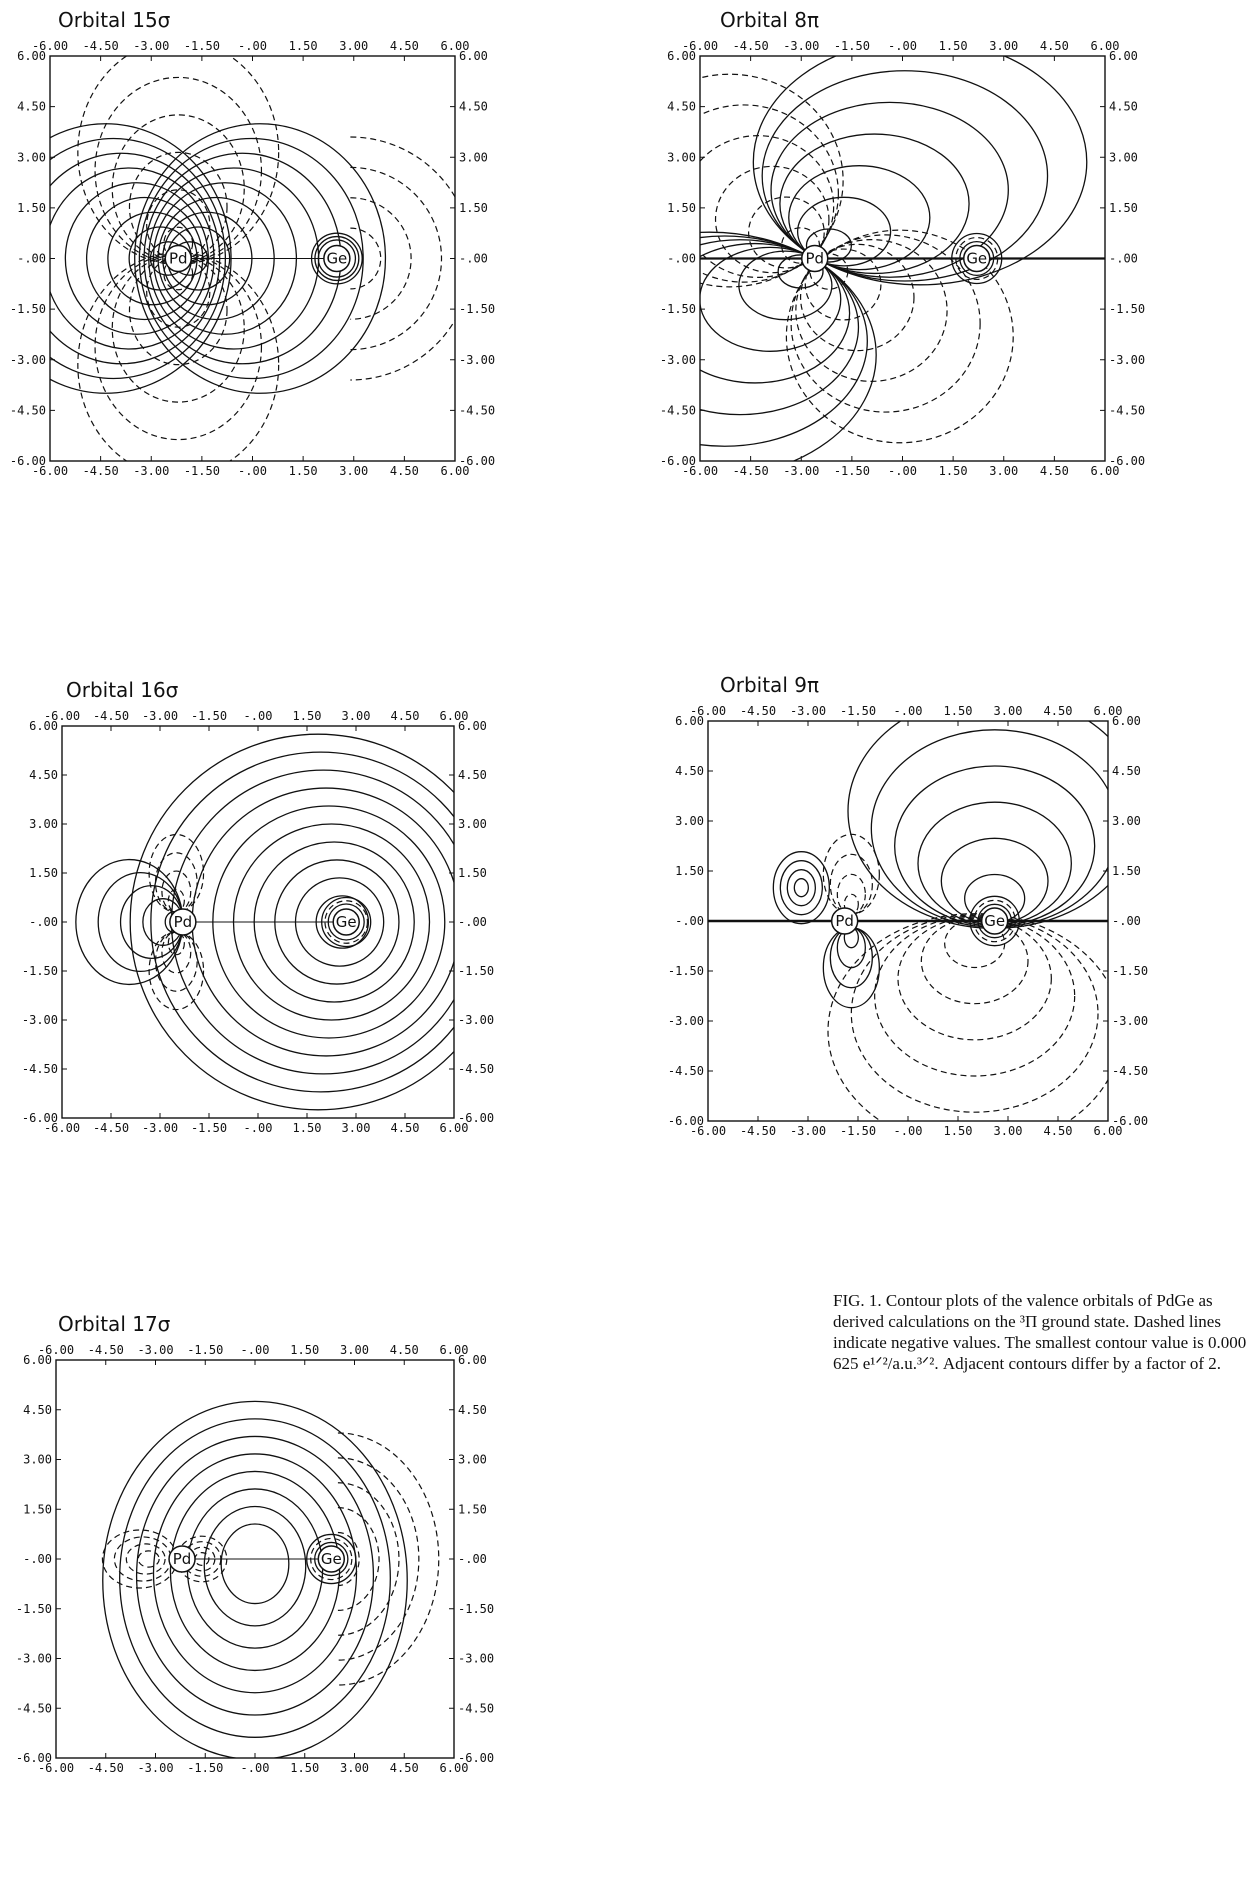  Describe the element at coordinates (405, 1128) in the screenshot. I see `x-tick-label-bottom: 4.50` at that location.